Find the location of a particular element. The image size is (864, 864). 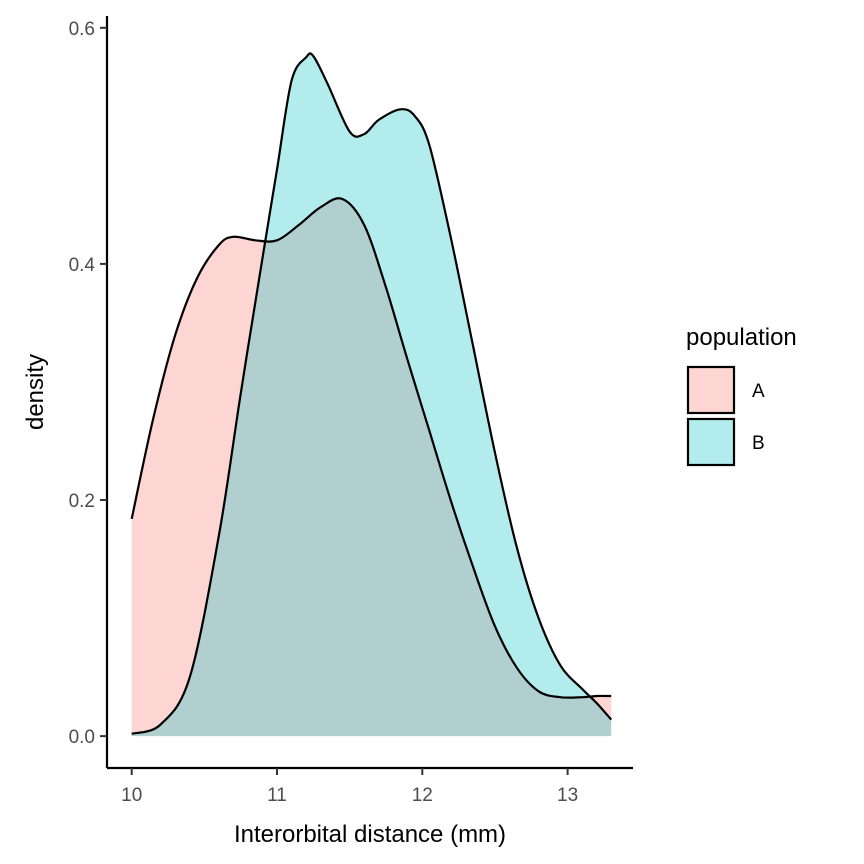

y-axis-title: density is located at coordinates (35, 392).